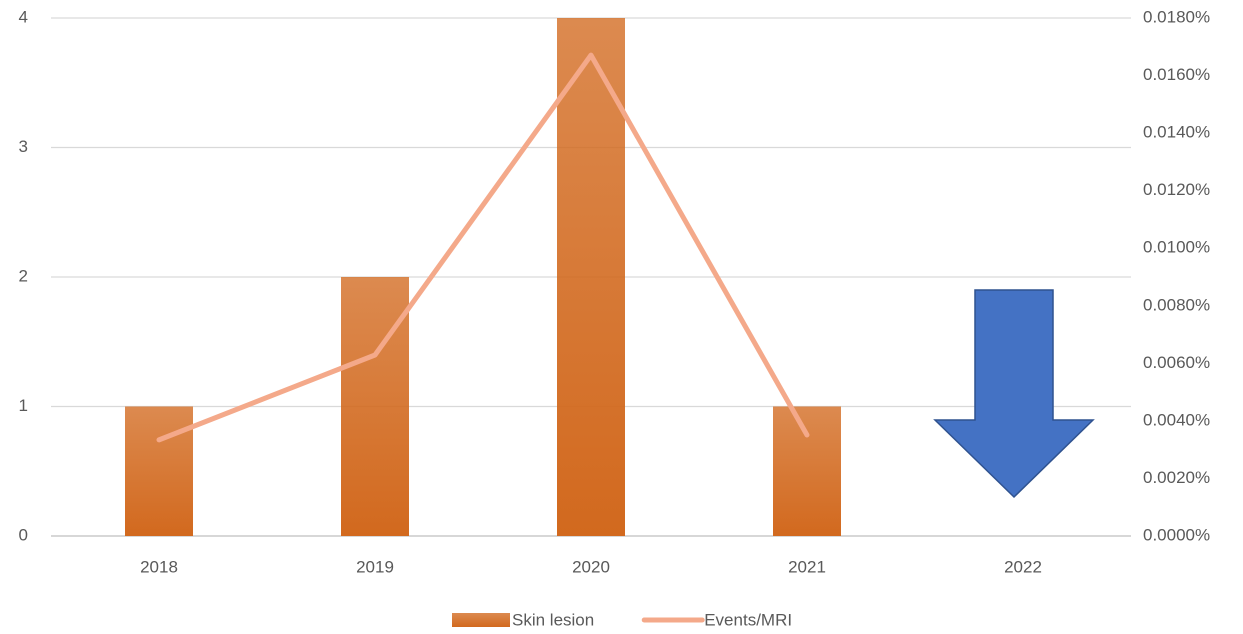 The width and height of the screenshot is (1243, 634). What do you see at coordinates (1176, 132) in the screenshot?
I see `y2-tick-label: 0.0140%` at bounding box center [1176, 132].